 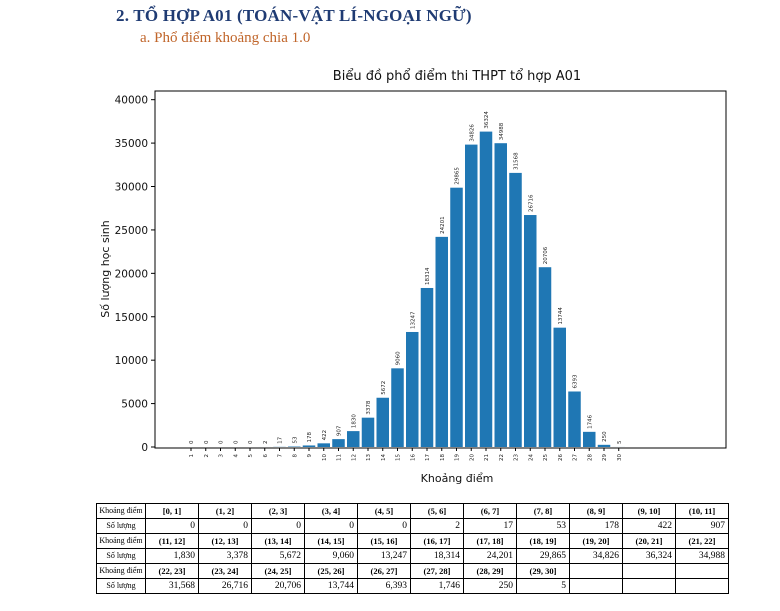 I want to click on bar-value-label: 2, so click(x=266, y=442).